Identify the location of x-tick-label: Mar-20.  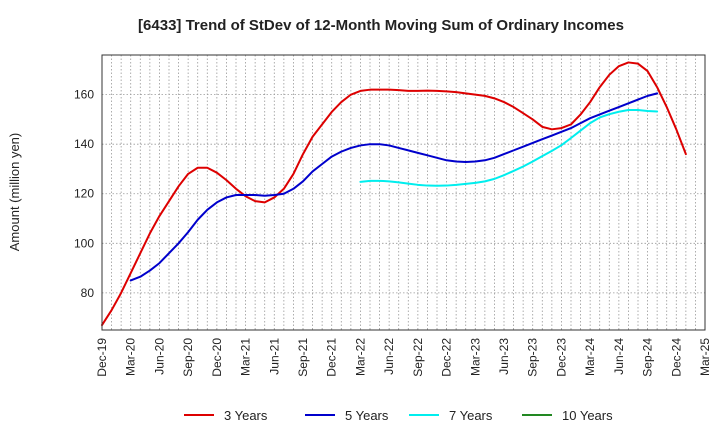
(131, 357).